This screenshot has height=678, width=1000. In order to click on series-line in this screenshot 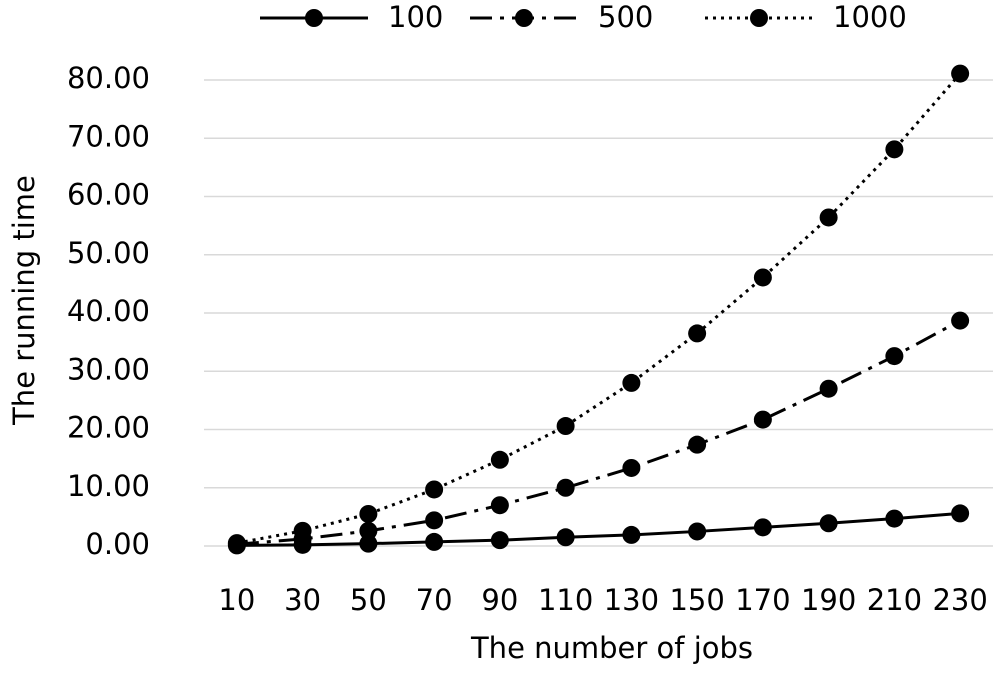, I will do `click(598, 529)`.